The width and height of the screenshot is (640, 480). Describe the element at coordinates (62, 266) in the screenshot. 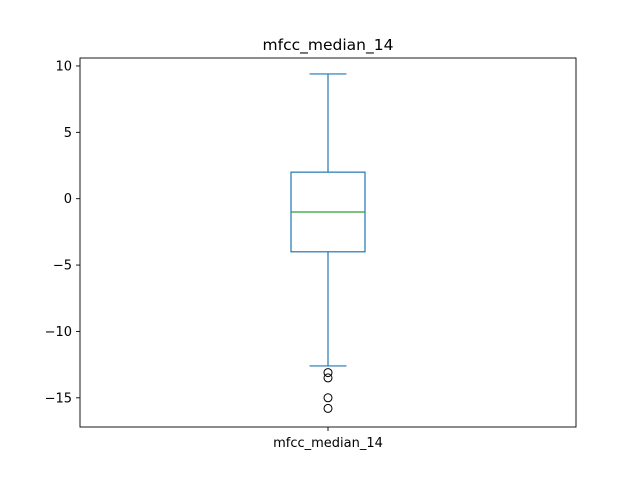

I see `y-tick-label: −5` at that location.